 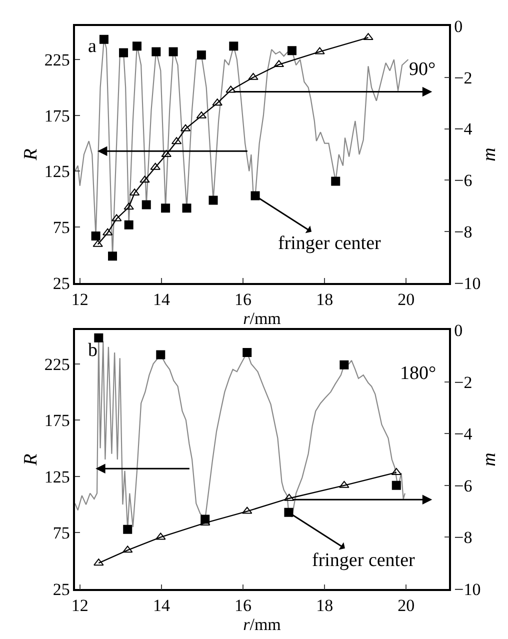 I want to click on annotation: 180°, so click(x=418, y=373).